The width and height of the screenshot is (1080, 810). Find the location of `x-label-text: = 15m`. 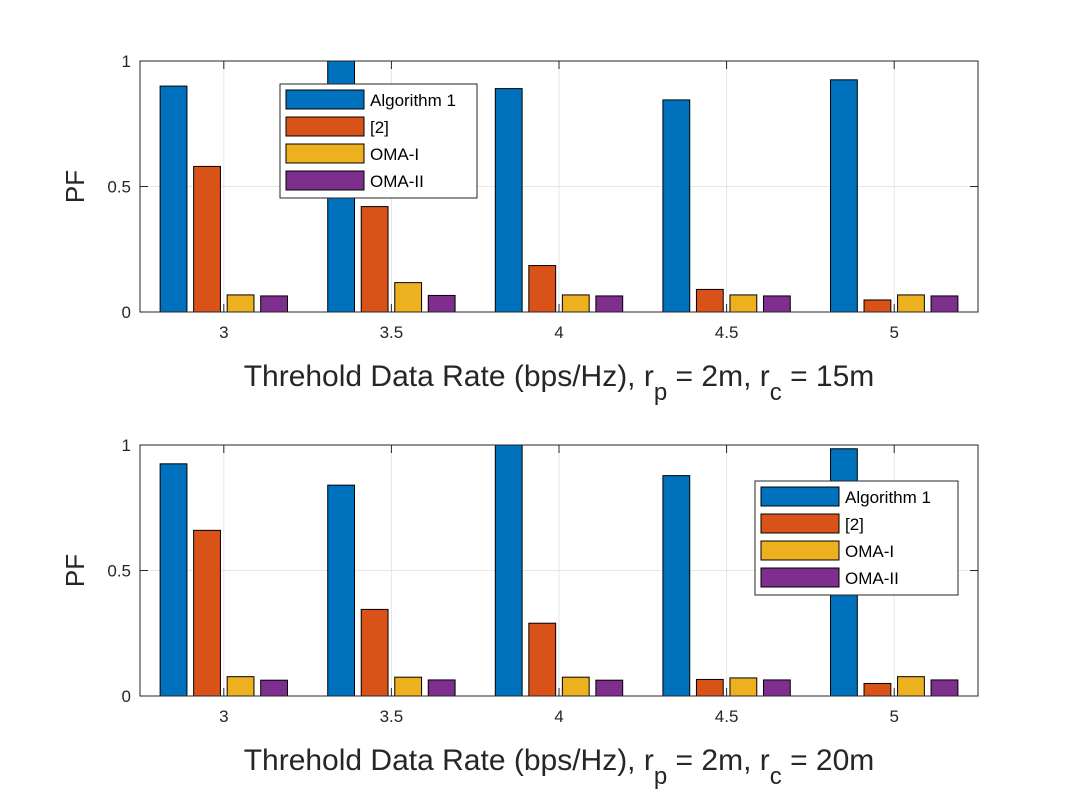

x-label-text: = 15m is located at coordinates (828, 376).